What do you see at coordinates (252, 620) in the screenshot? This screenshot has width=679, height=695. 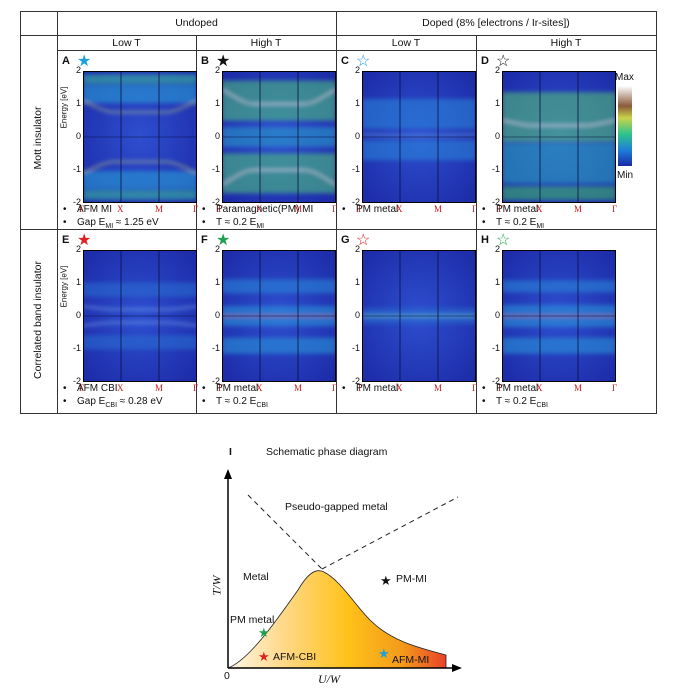 I see `phase-region-pmmetal: PM metal` at bounding box center [252, 620].